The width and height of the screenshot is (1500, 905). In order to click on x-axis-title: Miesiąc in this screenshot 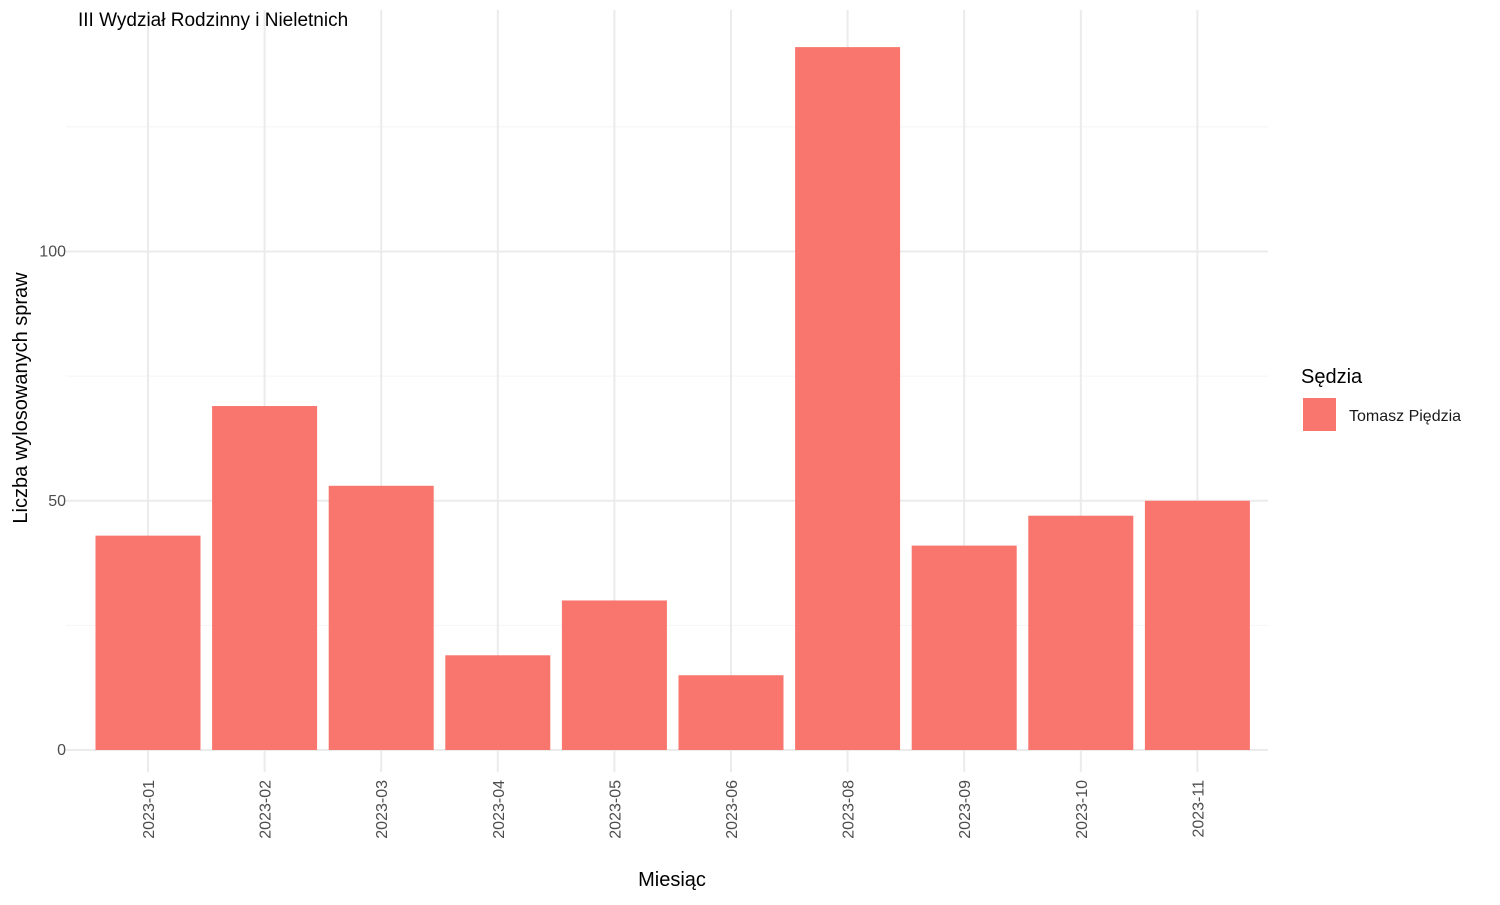, I will do `click(672, 880)`.